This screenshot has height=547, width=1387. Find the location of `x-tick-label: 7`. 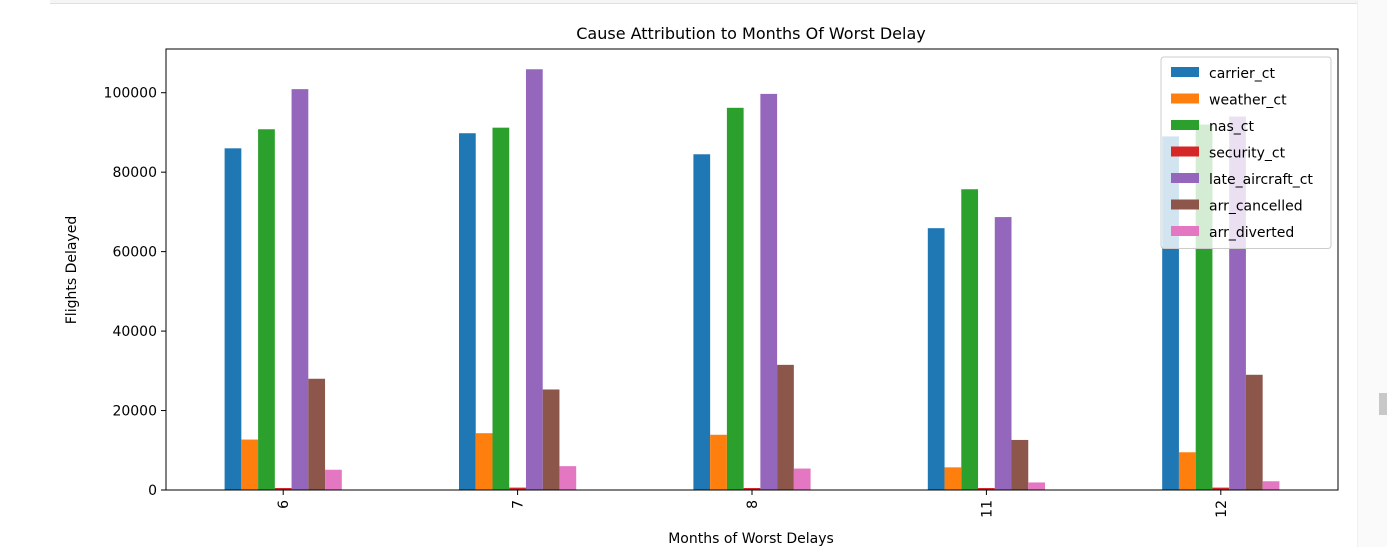

x-tick-label: 7 is located at coordinates (519, 504).